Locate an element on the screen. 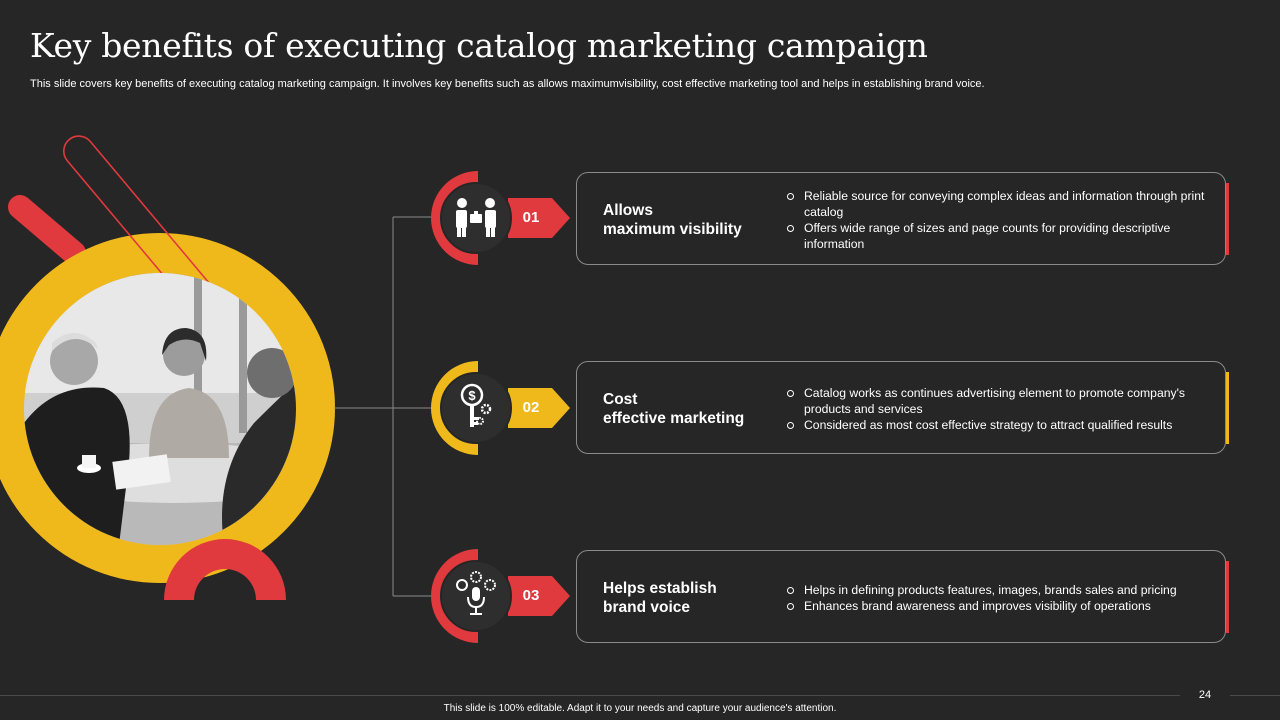 This screenshot has width=1280, height=720. benefit-number-02: 02 is located at coordinates (531, 407).